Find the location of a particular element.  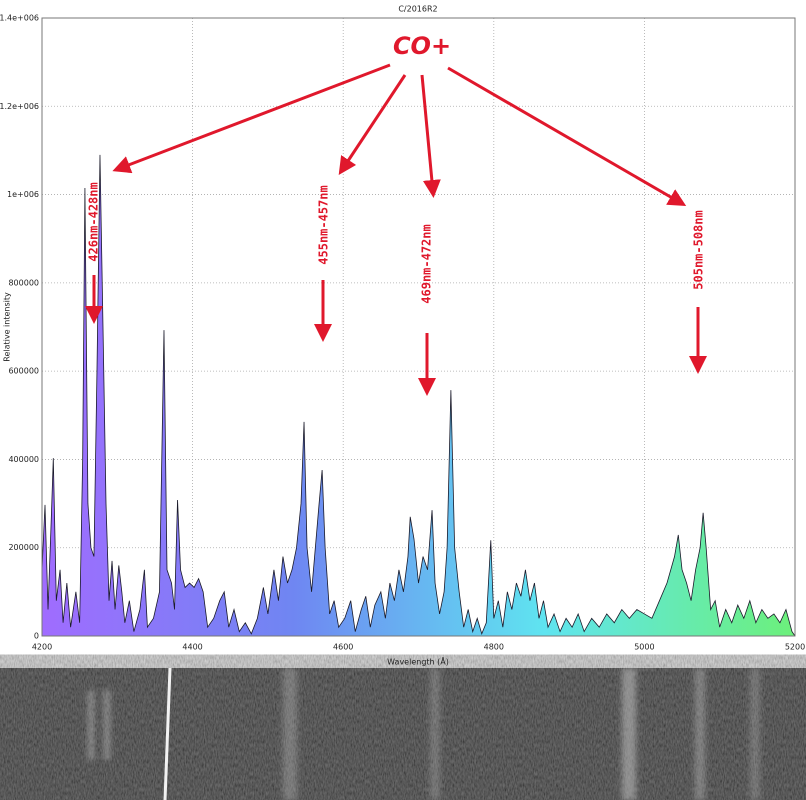

x-tick-label: 4600 is located at coordinates (343, 647).